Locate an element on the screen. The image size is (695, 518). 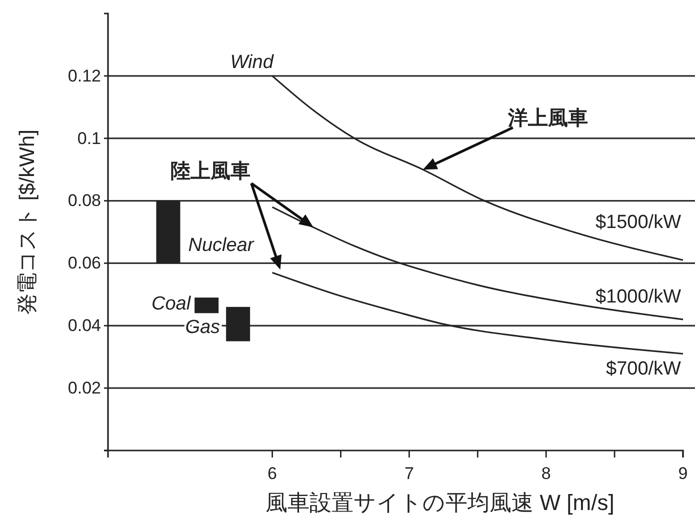
y-tick-label: 0.04 is located at coordinates (84, 326).